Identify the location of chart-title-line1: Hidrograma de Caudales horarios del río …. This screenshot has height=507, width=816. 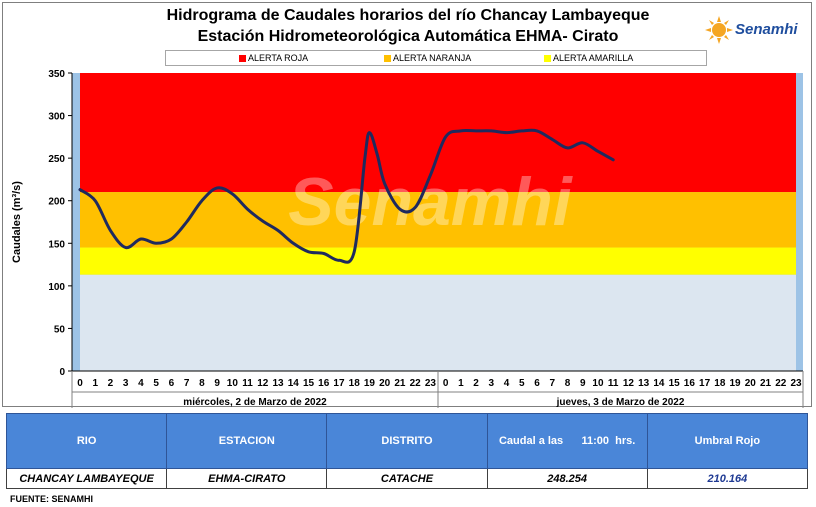
(408, 15).